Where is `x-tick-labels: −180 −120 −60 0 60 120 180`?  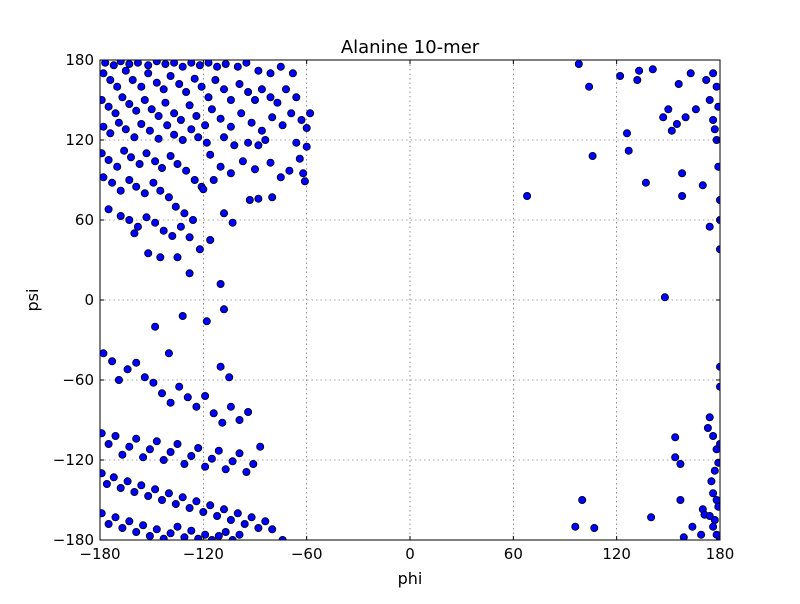 x-tick-labels: −180 −120 −60 0 60 120 180 is located at coordinates (406, 554).